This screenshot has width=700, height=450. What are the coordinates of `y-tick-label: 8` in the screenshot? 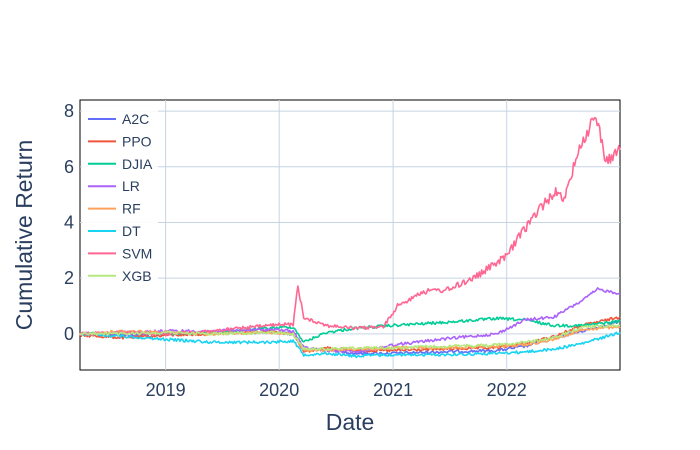 It's located at (69, 111).